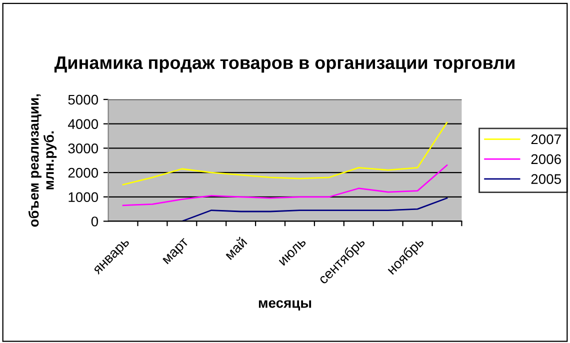  I want to click on x-tick-label: май, so click(236, 248).